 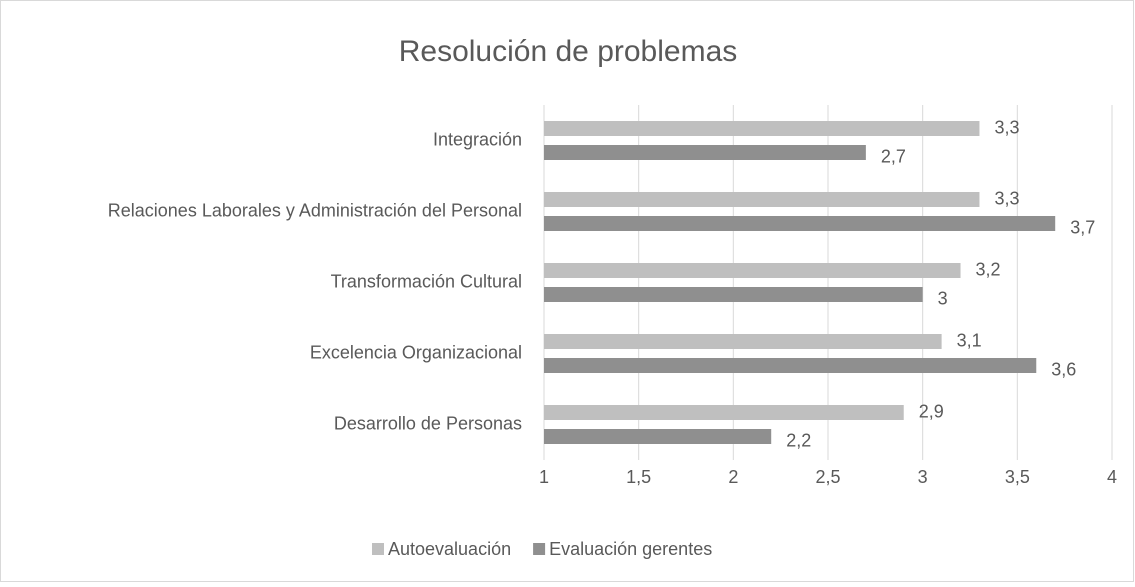 I want to click on x-tick-label: 2, so click(x=733, y=477).